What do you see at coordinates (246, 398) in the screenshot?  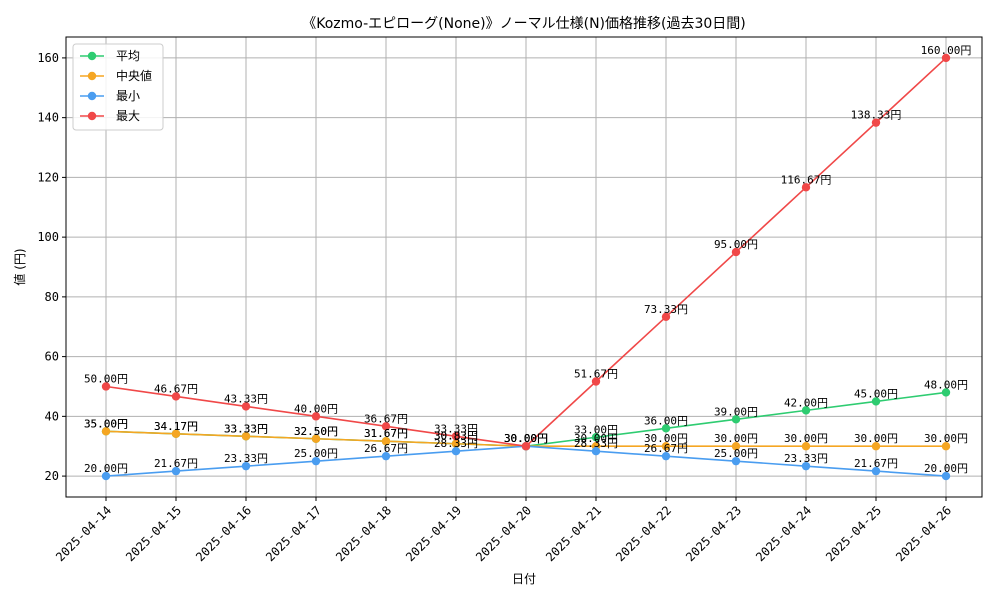 I see `data-label: 43.33円` at bounding box center [246, 398].